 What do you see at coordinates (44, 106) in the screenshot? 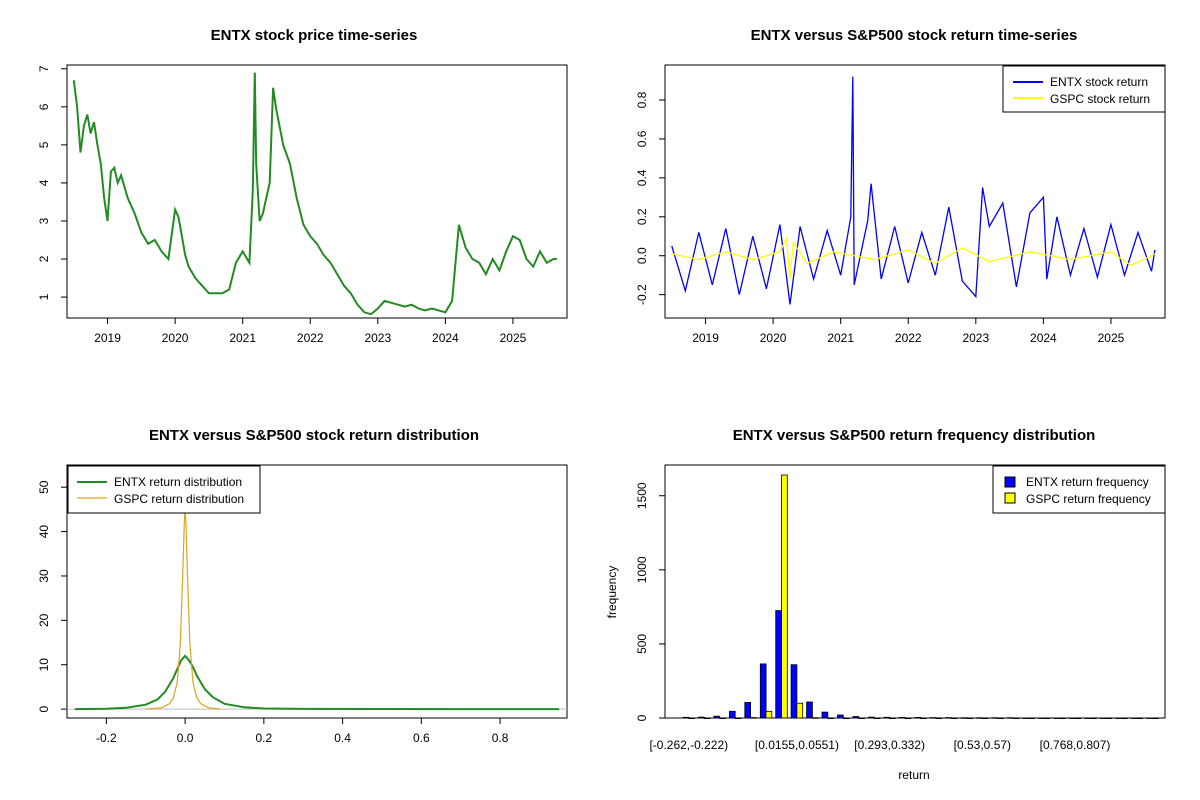
I see `y-tick-label: 6` at bounding box center [44, 106].